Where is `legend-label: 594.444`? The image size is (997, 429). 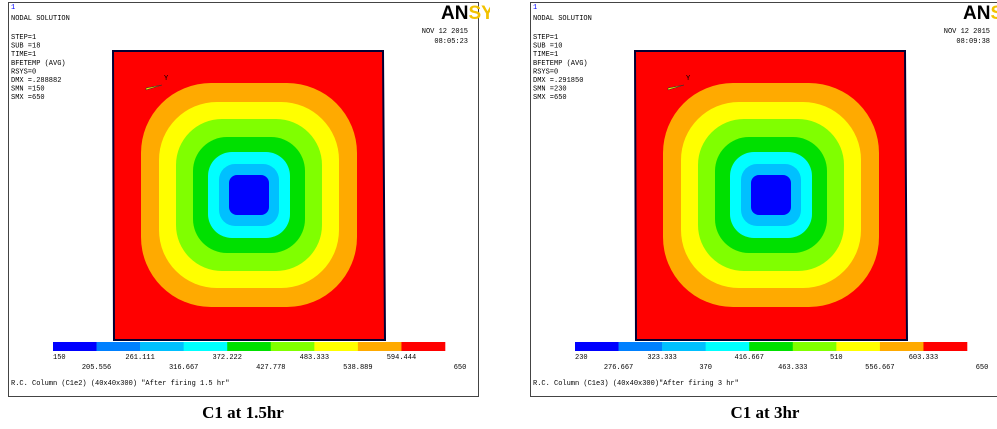 legend-label: 594.444 is located at coordinates (401, 358).